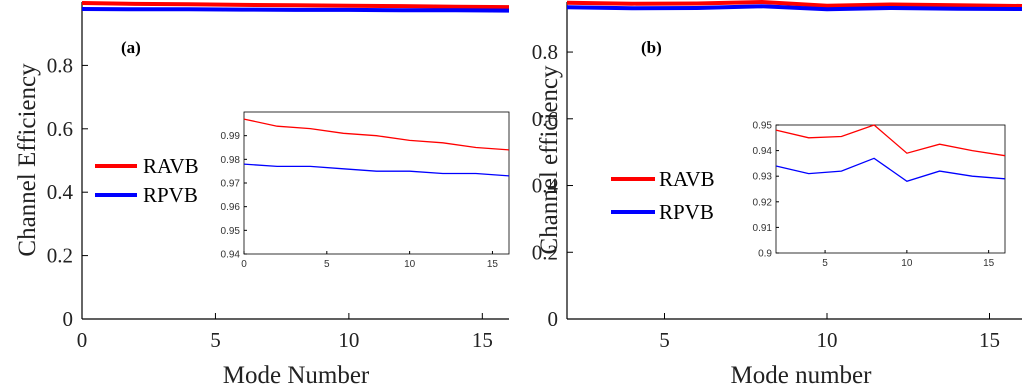 The height and width of the screenshot is (390, 1027). I want to click on inset-y-tick-label: 0.93, so click(763, 177).